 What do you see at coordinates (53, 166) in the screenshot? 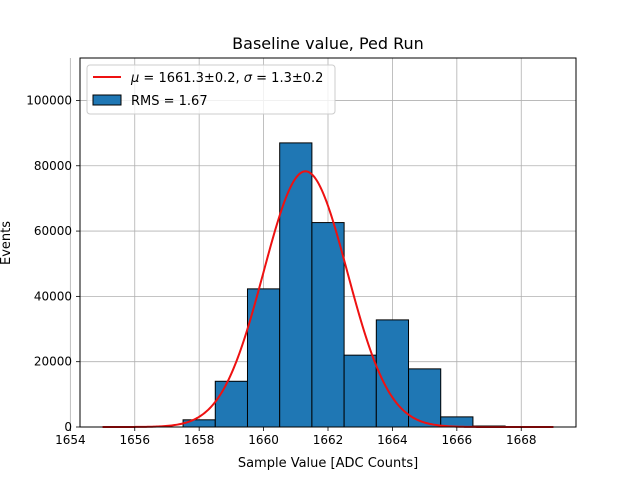
I see `y-tick-label: 80000` at bounding box center [53, 166].